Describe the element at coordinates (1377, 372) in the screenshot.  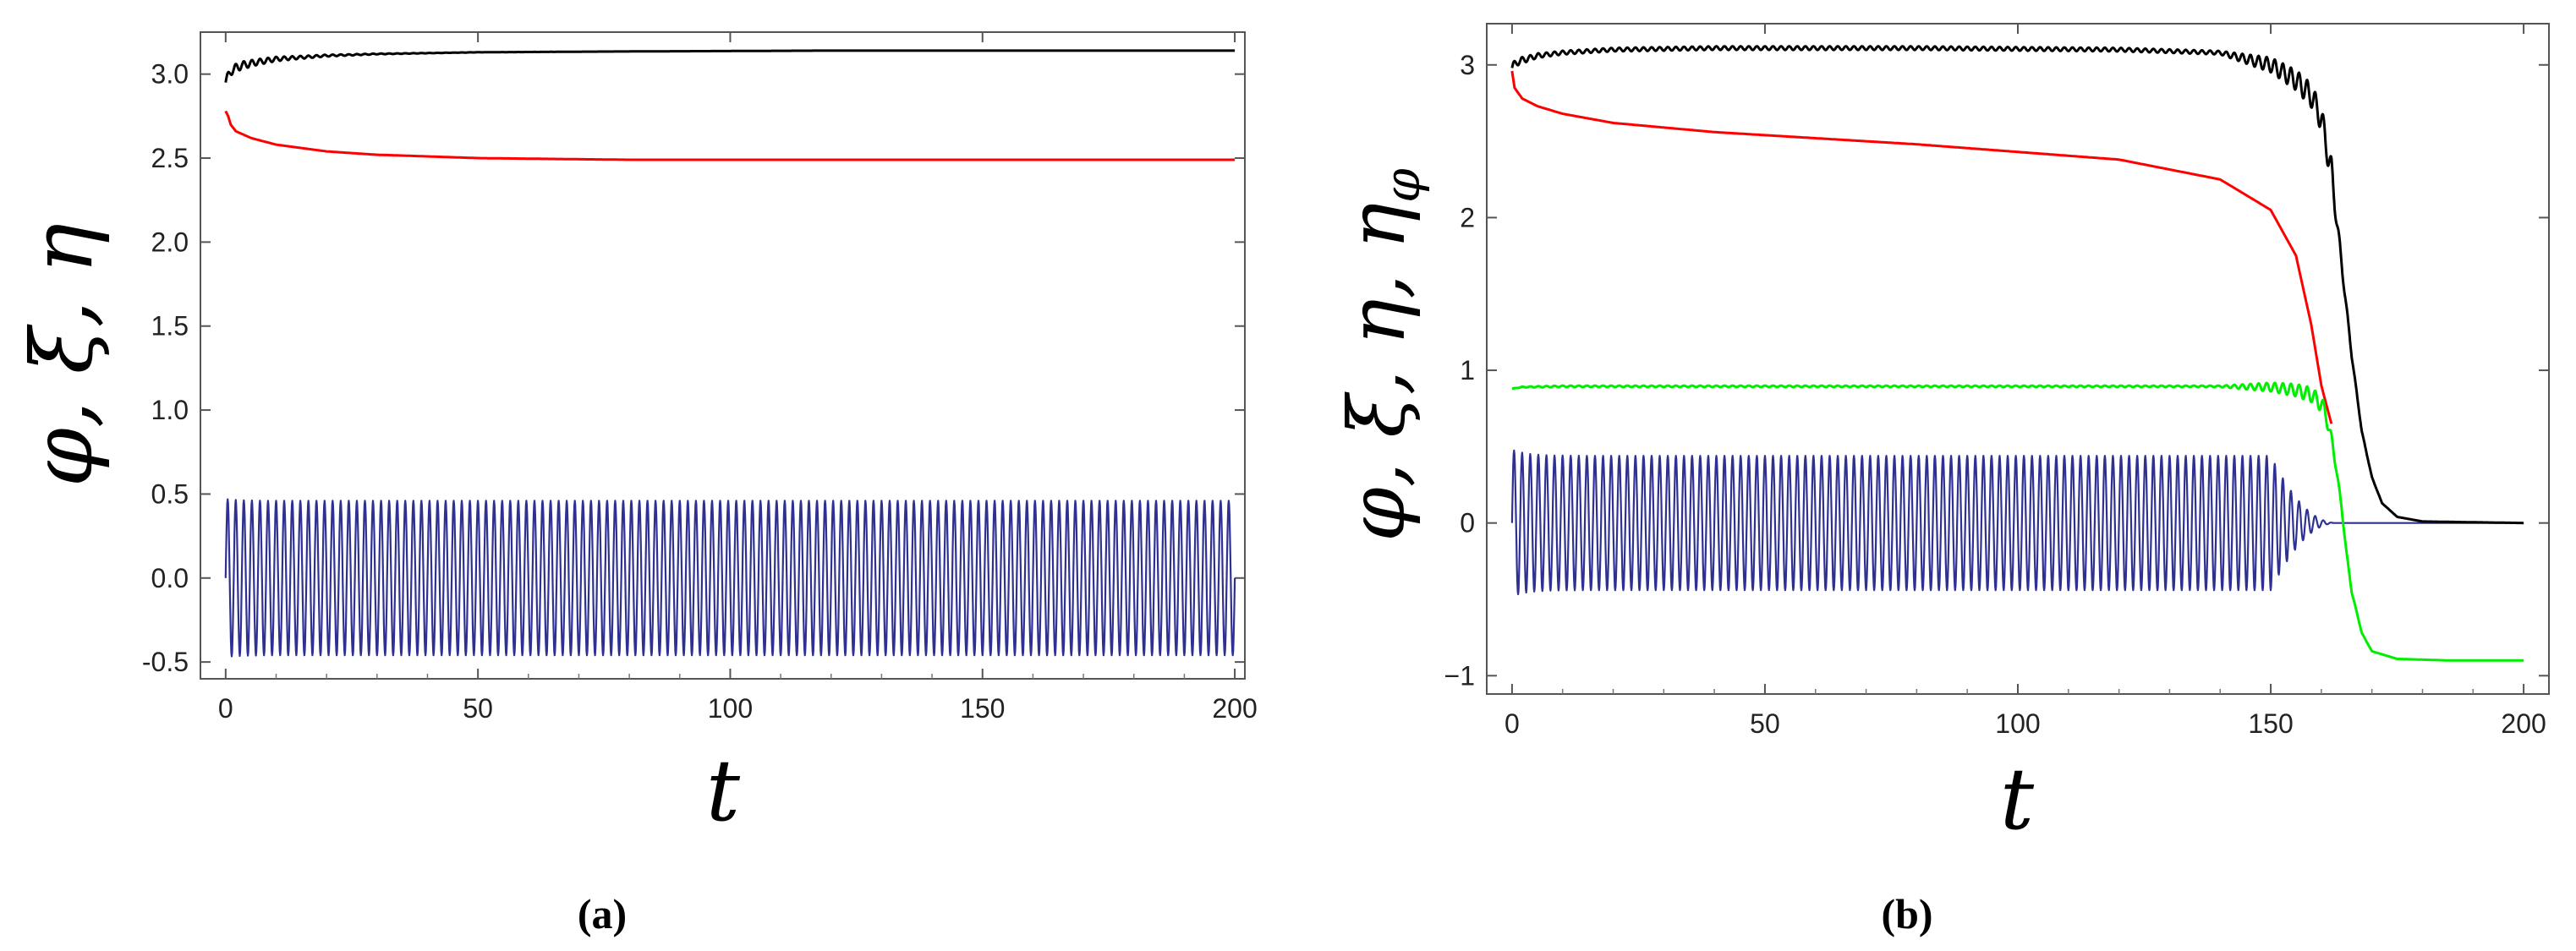
I see `y-axis-label-b-main: φ, ξ, η, η` at that location.